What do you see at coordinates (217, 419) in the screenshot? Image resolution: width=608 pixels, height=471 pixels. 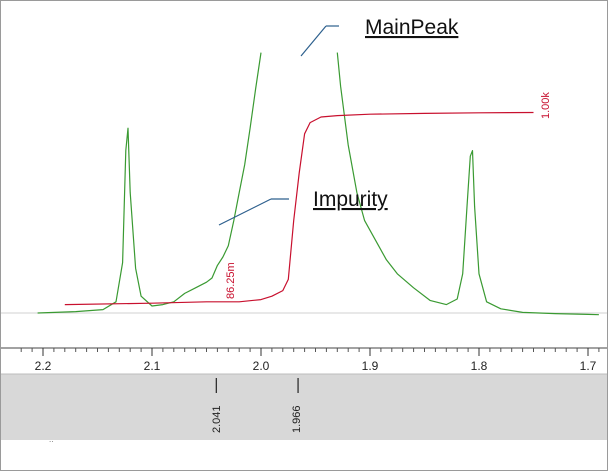 I see `peak-label-2041: 2.041` at bounding box center [217, 419].